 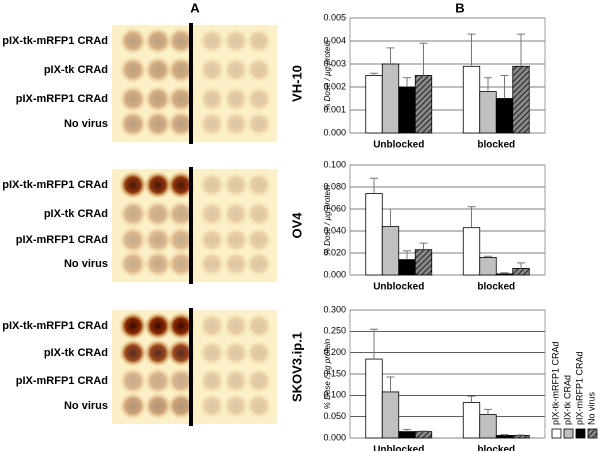 I want to click on legend-label: pIX-tk-mRFP1 CRAd, so click(x=555, y=383).